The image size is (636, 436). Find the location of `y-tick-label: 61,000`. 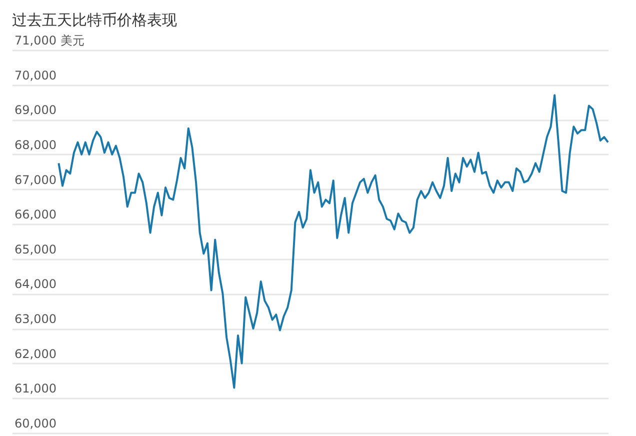

y-tick-label: 61,000 is located at coordinates (35, 389).